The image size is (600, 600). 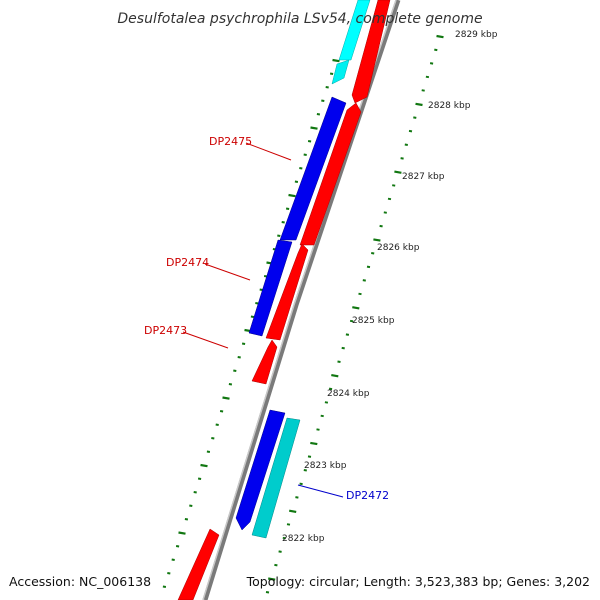 What do you see at coordinates (198, 564) in the screenshot?
I see `gene-feature-forward-bottom` at bounding box center [198, 564].